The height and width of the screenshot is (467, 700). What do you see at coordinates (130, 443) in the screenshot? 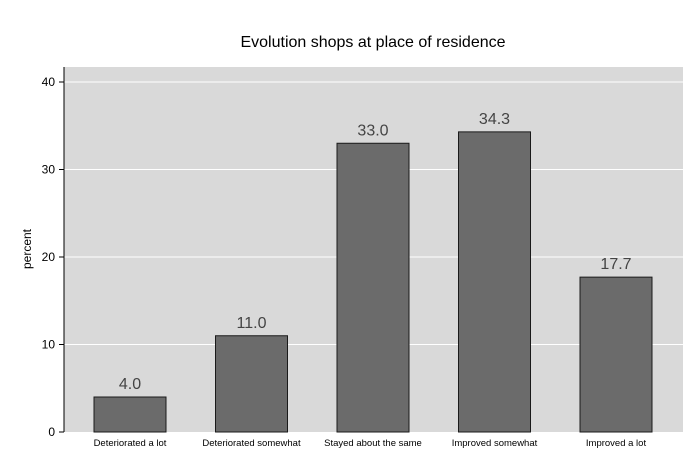
I see `x-tick-label: Deteriorated a lot` at bounding box center [130, 443].